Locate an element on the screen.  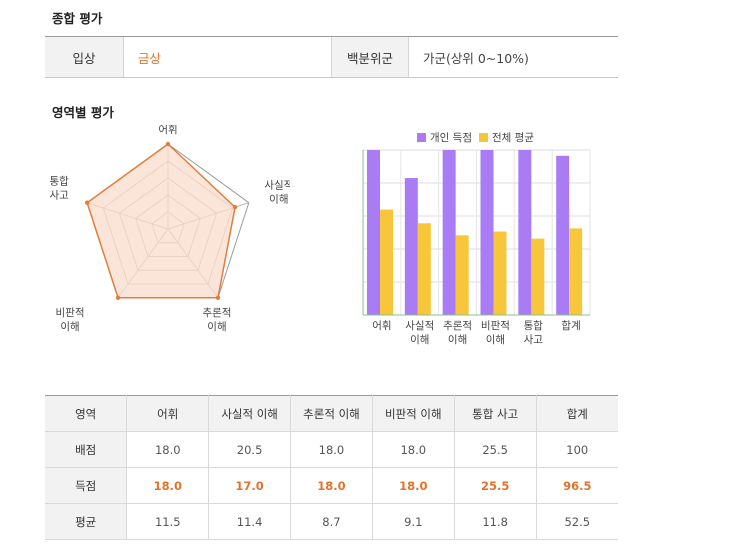
summary-table: 입상 금상 백분위군 가군(상위 0~10%) is located at coordinates (331, 57).